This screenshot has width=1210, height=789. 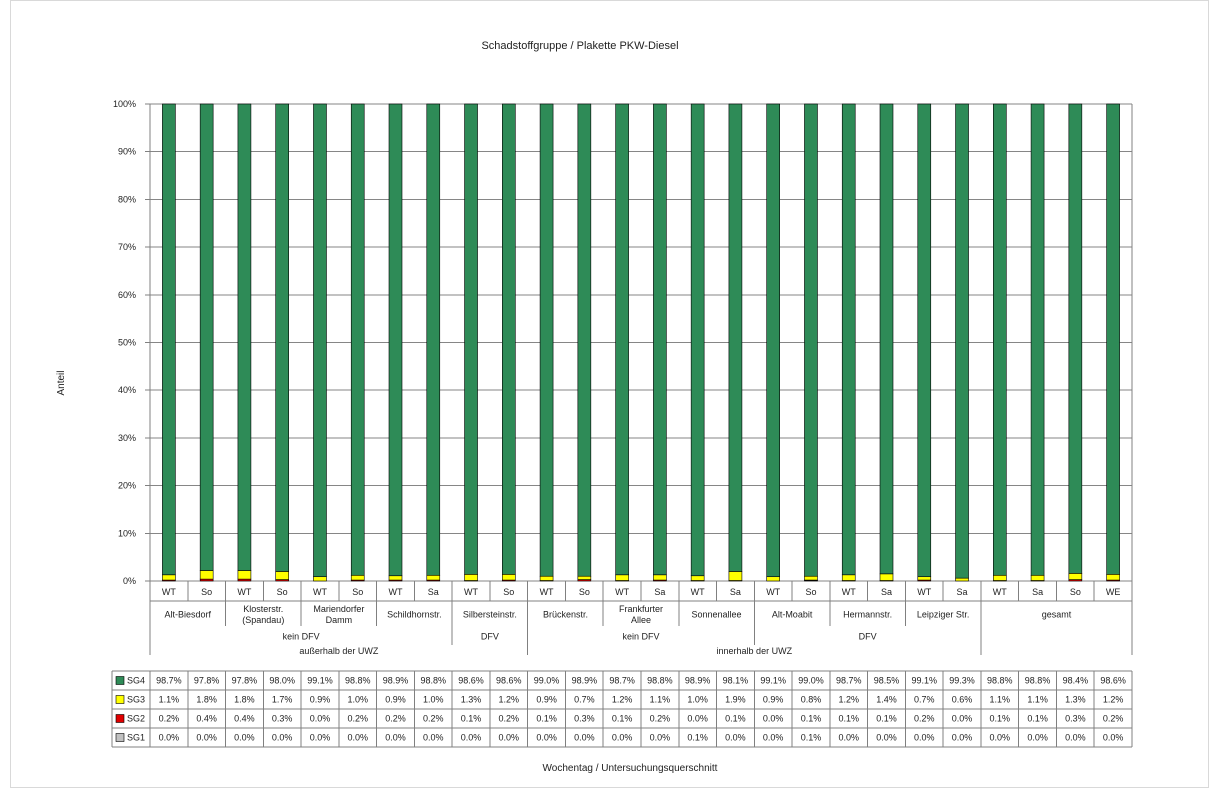 I want to click on location-label: Sonnenallee, so click(x=717, y=615).